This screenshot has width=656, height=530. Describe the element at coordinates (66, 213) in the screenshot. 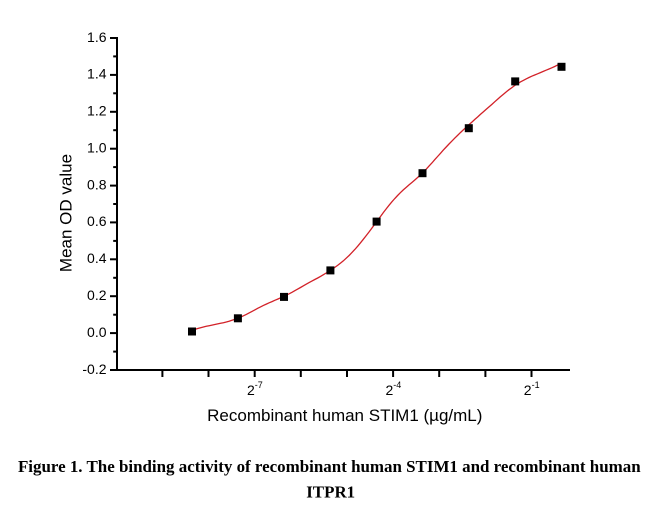

I see `svg-text: Mean OD value` at that location.